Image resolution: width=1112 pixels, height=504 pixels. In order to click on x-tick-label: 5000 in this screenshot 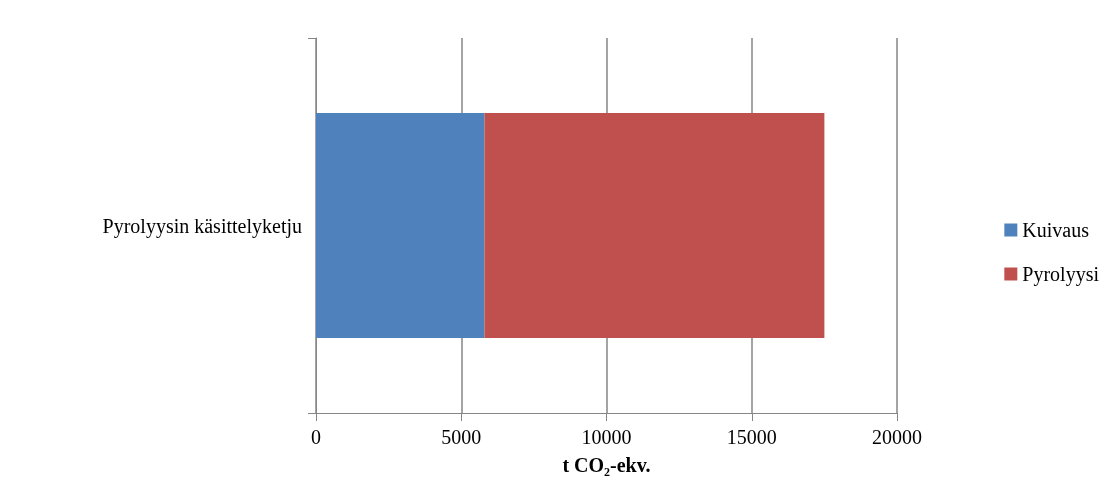, I will do `click(461, 437)`.